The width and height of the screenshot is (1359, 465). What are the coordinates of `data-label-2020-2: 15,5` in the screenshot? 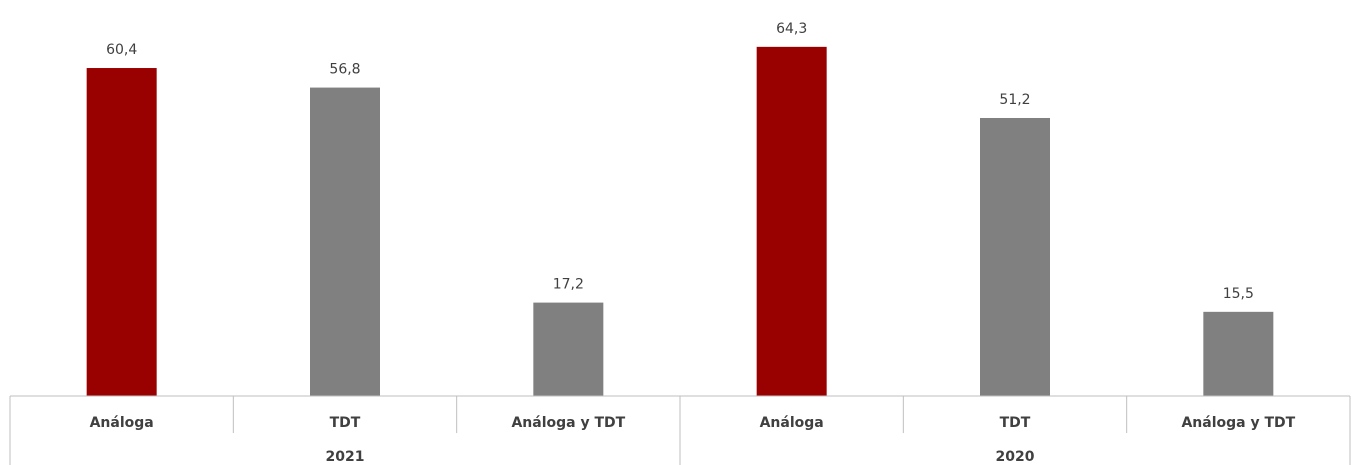 It's located at (1238, 294).